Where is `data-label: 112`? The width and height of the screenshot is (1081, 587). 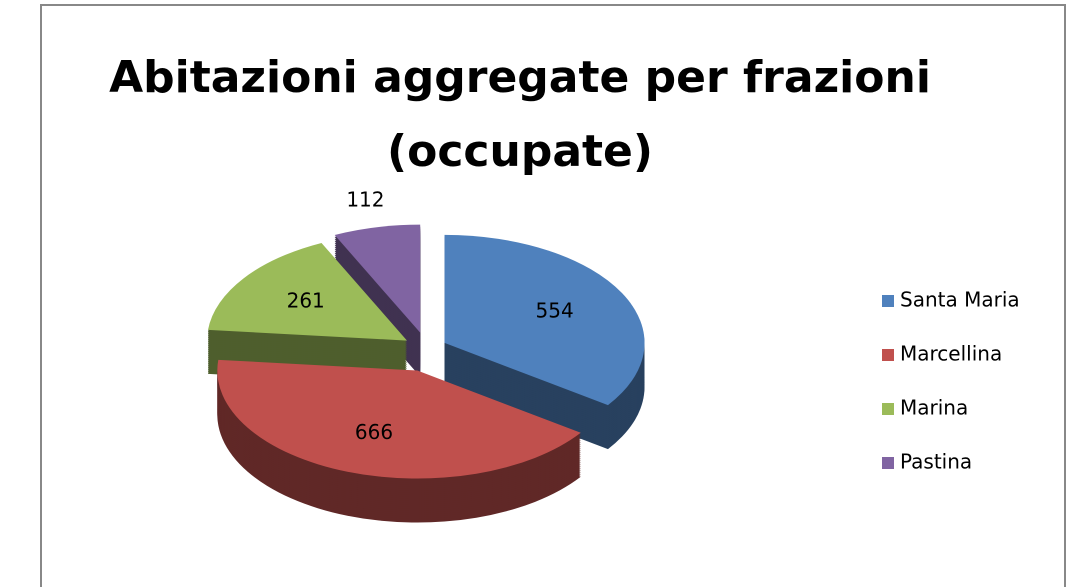 data-label: 112 is located at coordinates (365, 199).